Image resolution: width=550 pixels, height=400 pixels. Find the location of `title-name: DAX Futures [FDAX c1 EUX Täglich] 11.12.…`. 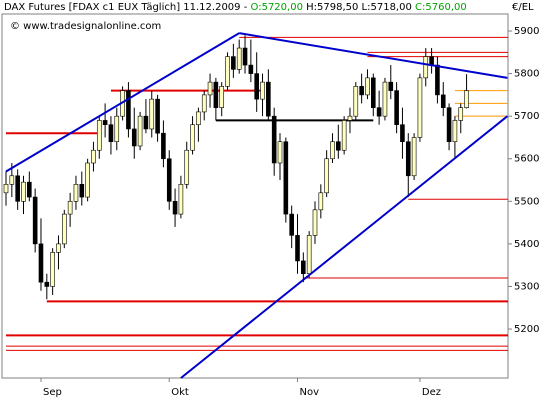

title-name: DAX Futures [FDAX c1 EUX Täglich] 11.12.… is located at coordinates (126, 7).